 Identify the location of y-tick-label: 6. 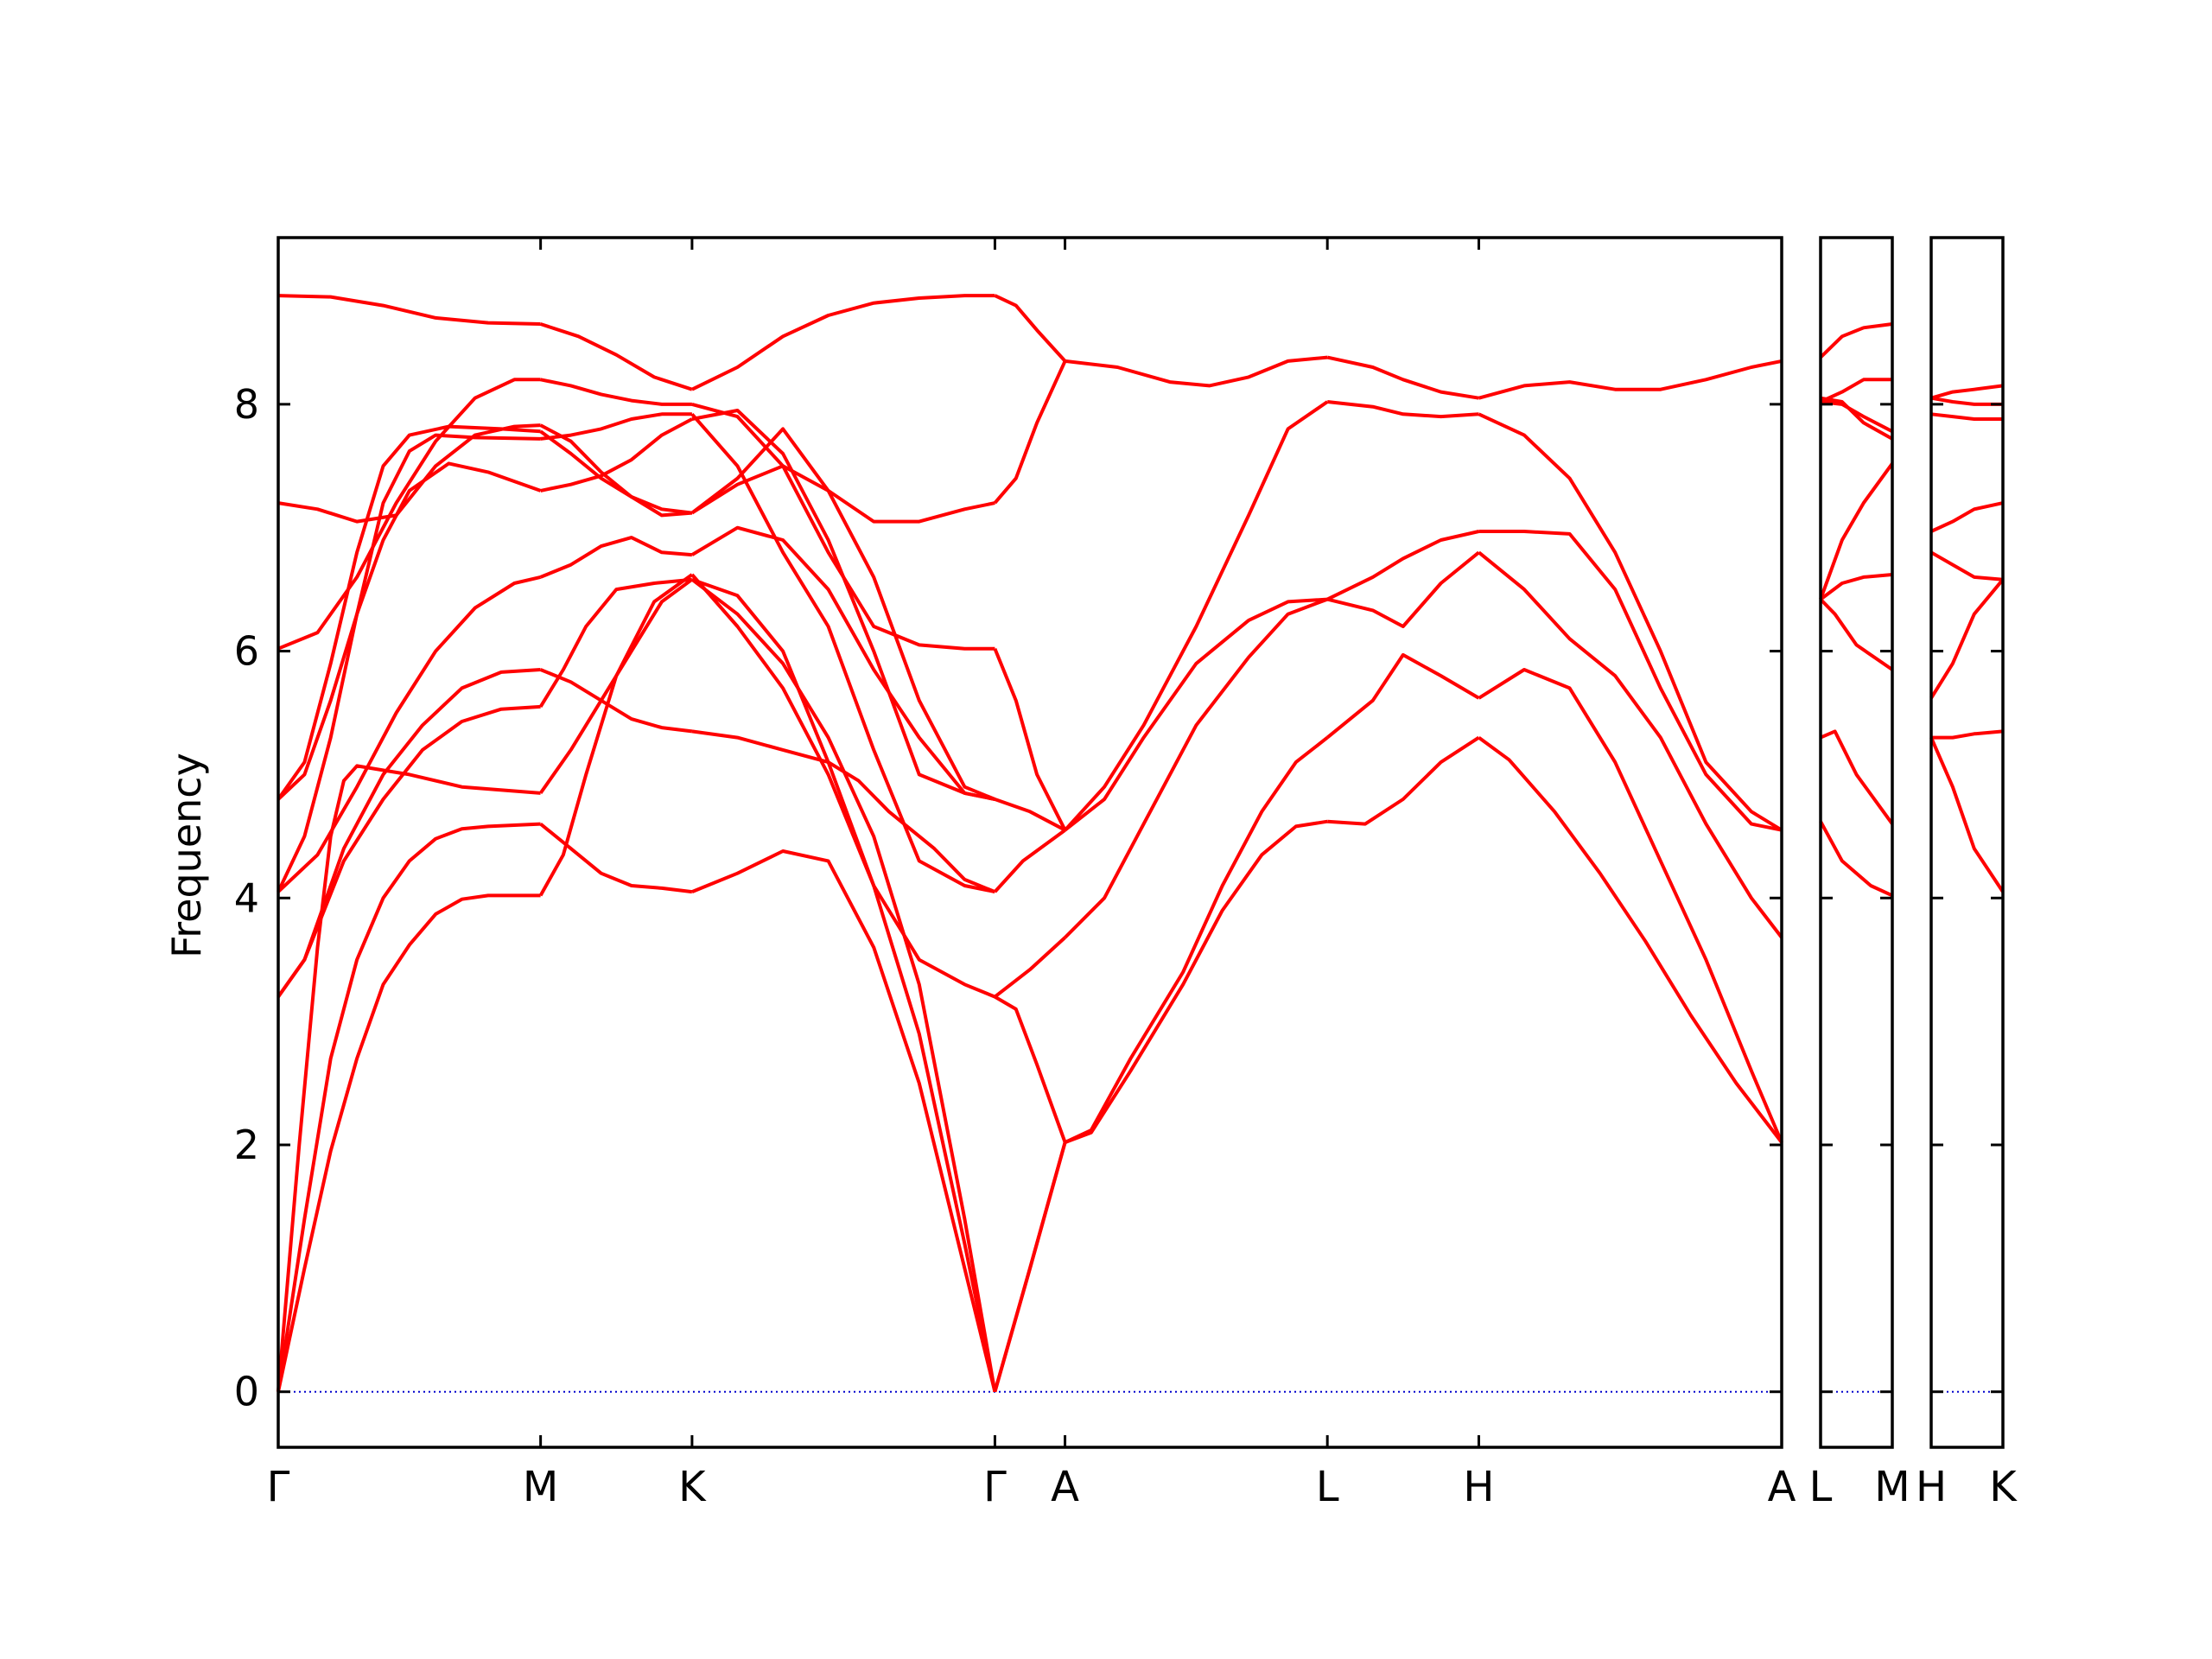
(246, 651).